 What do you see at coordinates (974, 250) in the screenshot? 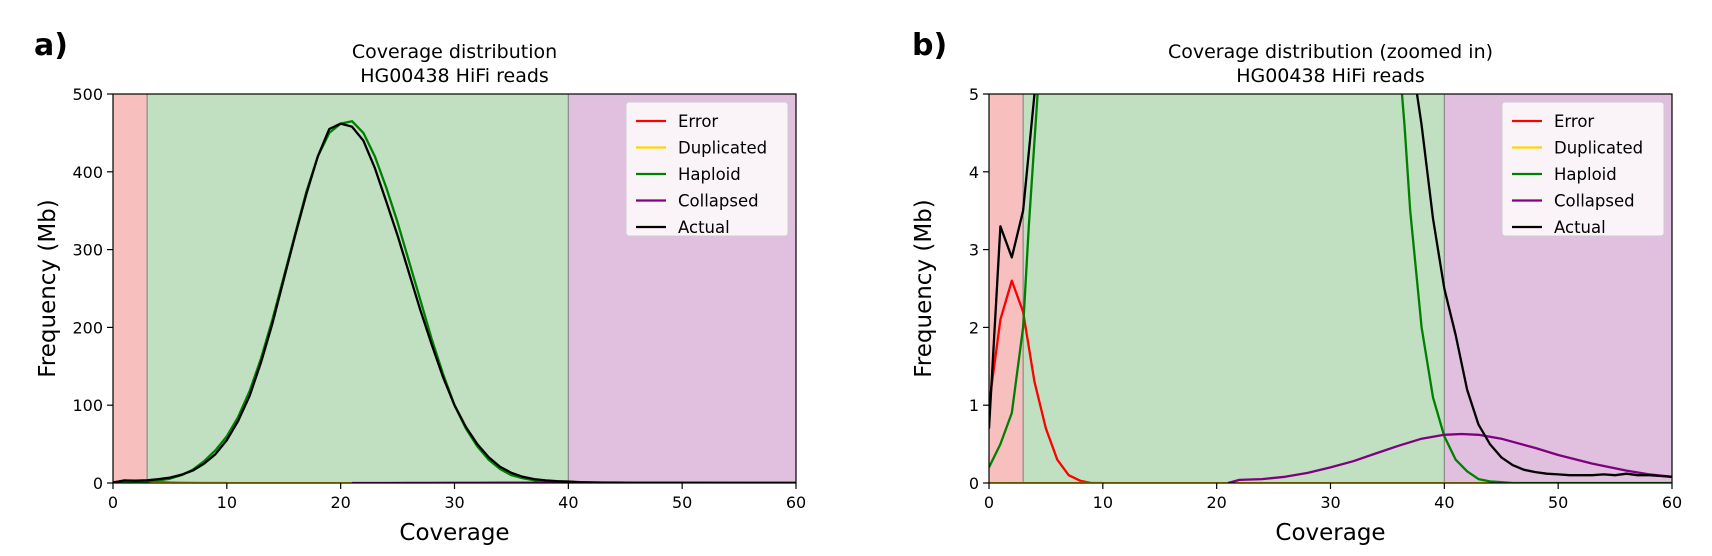
I see `y-tick-label: 3` at bounding box center [974, 250].